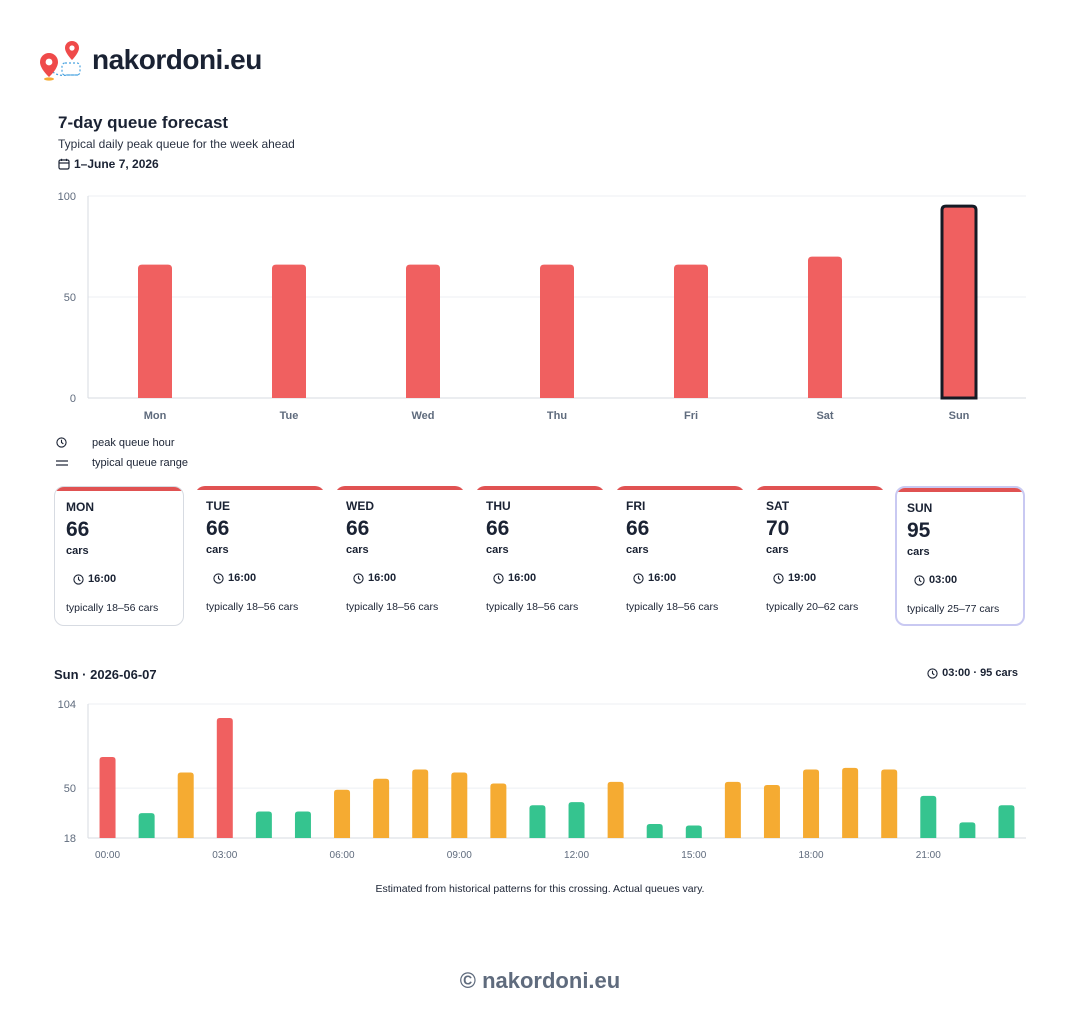  Describe the element at coordinates (889, 803) in the screenshot. I see `hour-bar-2000` at that location.